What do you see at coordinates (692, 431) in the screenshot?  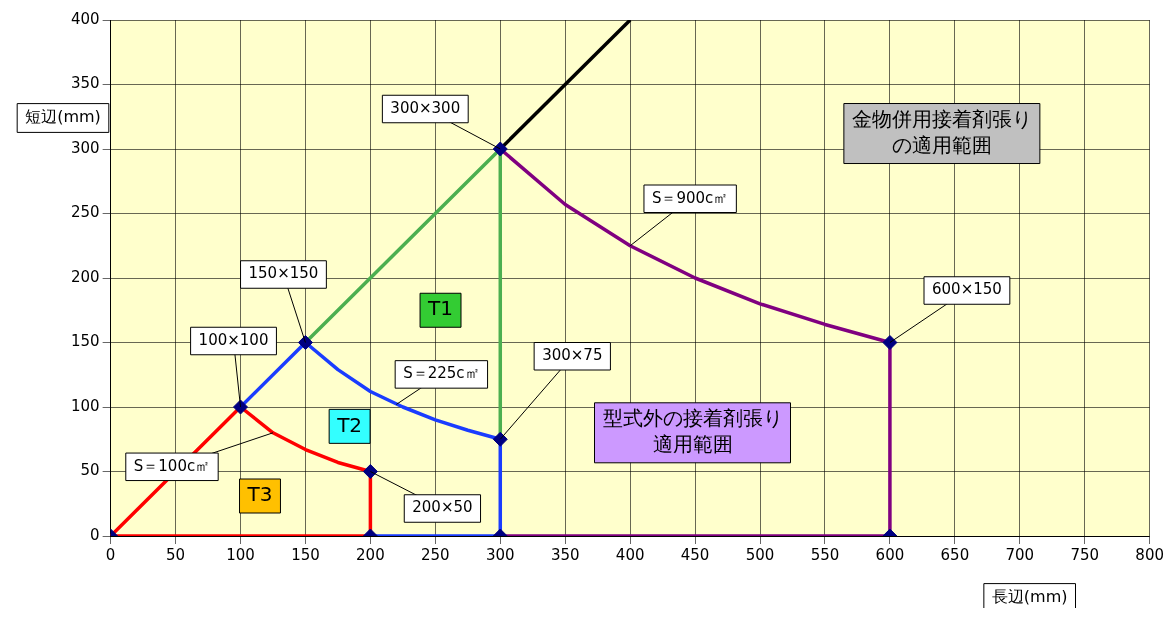 I see `annotation: 型式外の接着剤張り適用範囲` at bounding box center [692, 431].